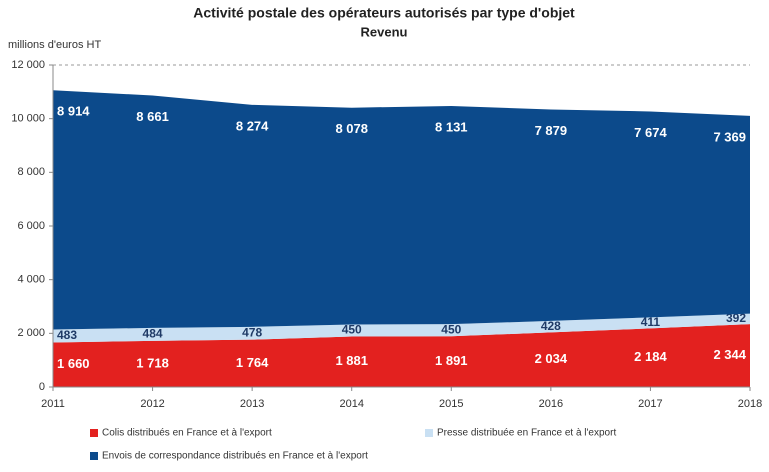  Describe the element at coordinates (73, 111) in the screenshot. I see `data-label: 8 914` at that location.